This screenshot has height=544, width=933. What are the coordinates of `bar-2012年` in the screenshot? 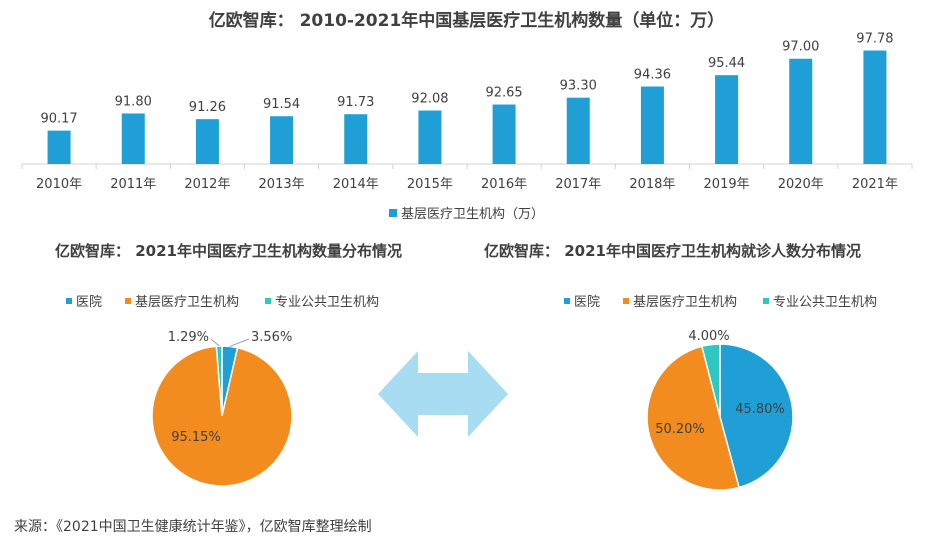 It's located at (207, 141).